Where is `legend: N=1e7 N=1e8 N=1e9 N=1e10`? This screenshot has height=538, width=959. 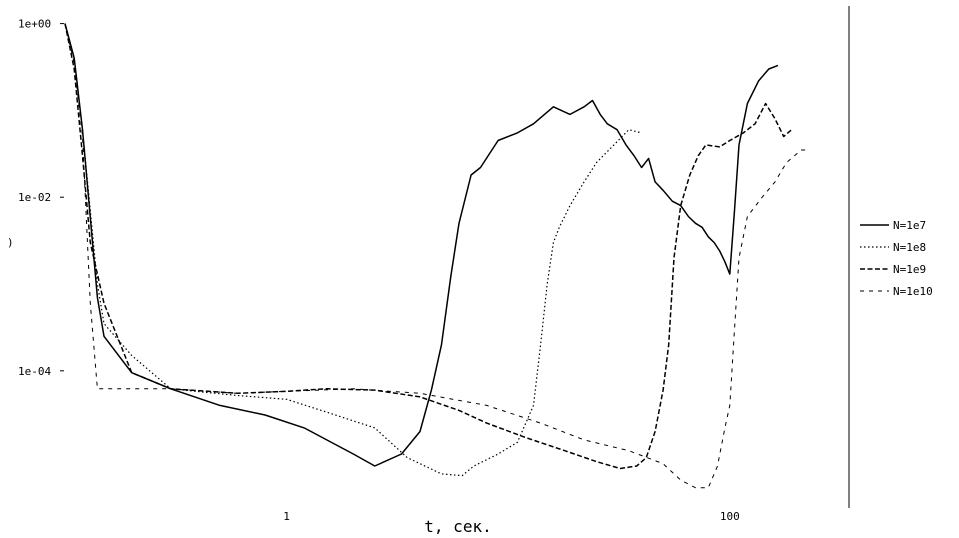 legend: N=1e7 N=1e8 N=1e9 N=1e10 is located at coordinates (896, 258).